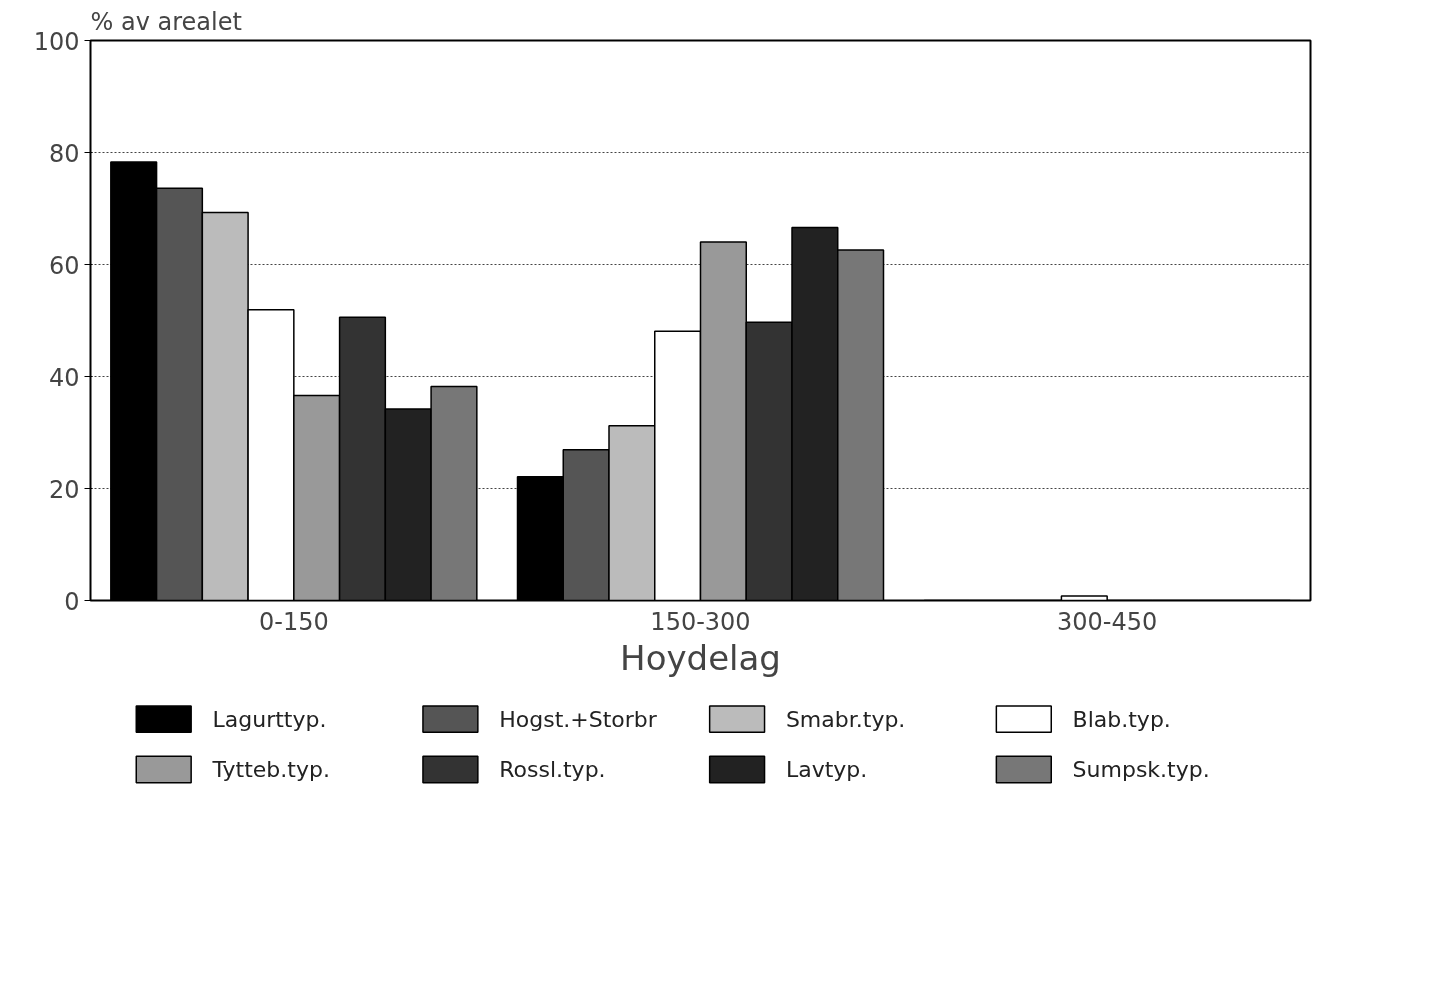 The image size is (1450, 985). Describe the element at coordinates (270, 769) in the screenshot. I see `legend-label: Tytteb.typ.` at that location.